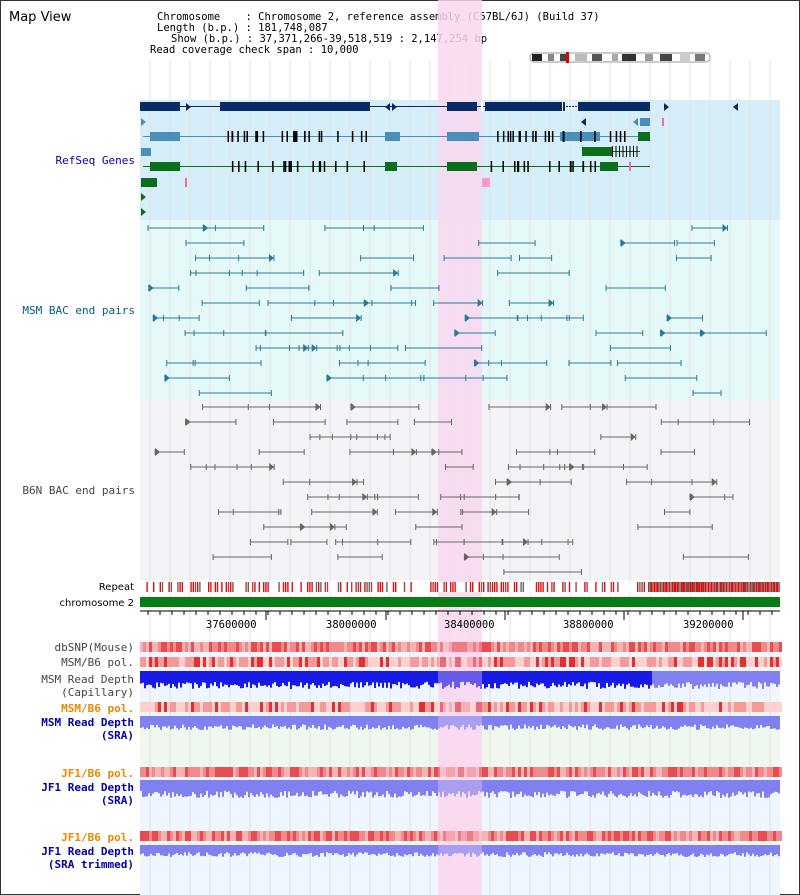  I want to click on ideogram-band, so click(666, 57).